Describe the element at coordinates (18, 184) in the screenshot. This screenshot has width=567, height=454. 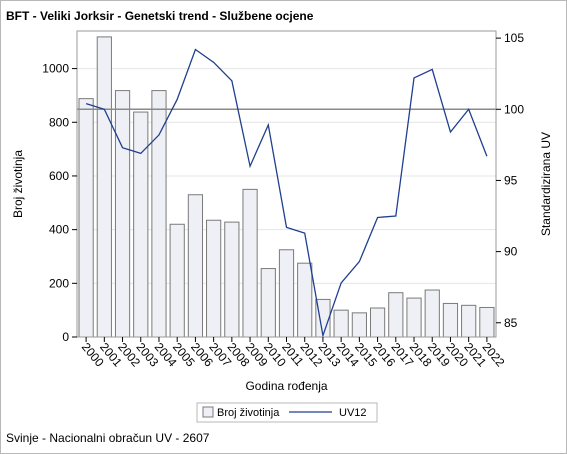
I see `y-axis-label: Broj životinja` at that location.